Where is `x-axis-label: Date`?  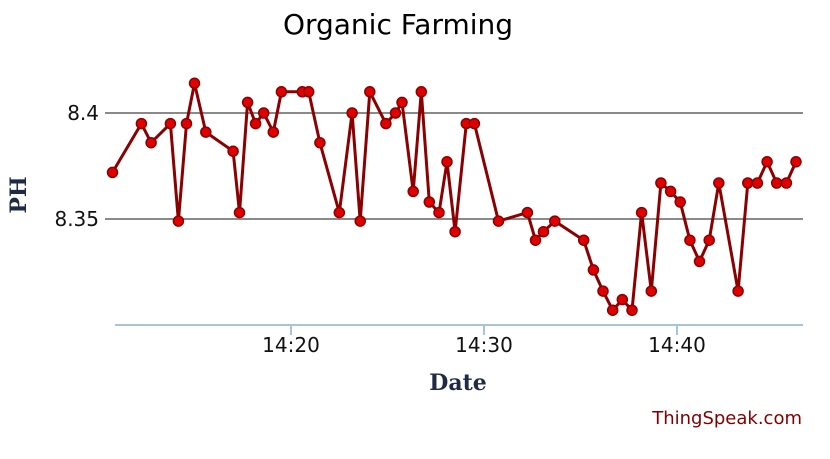 x-axis-label: Date is located at coordinates (458, 383).